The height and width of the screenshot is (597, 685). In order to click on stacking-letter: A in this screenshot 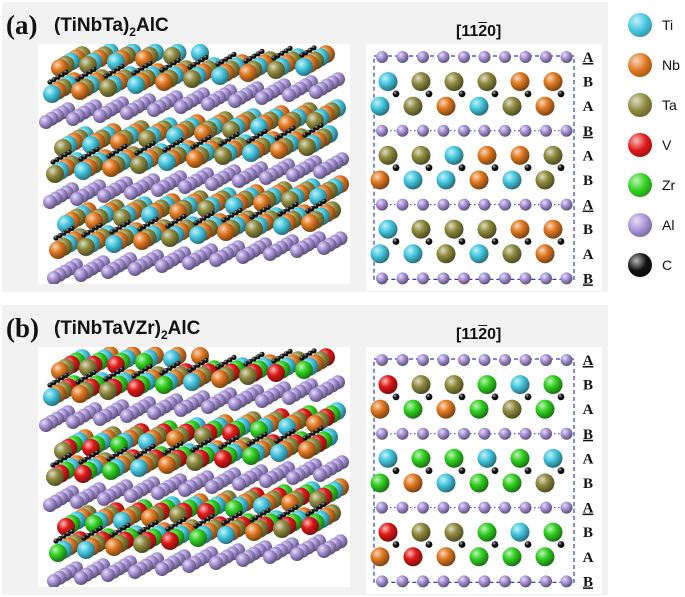, I will do `click(588, 255)`.